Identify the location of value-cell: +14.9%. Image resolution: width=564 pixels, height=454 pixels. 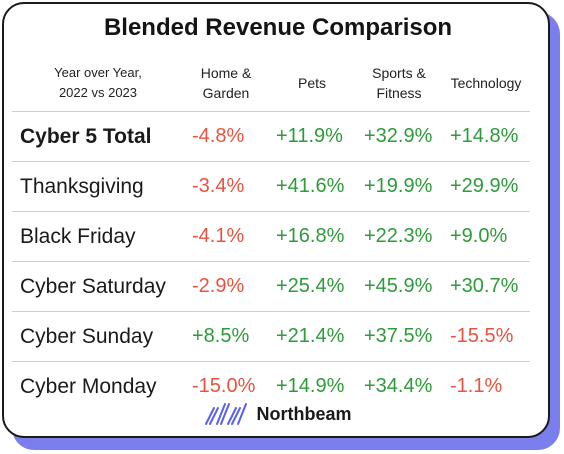
(310, 386).